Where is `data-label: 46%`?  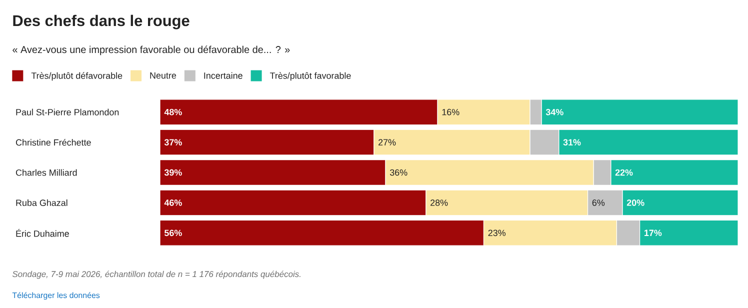
data-label: 46% is located at coordinates (173, 203).